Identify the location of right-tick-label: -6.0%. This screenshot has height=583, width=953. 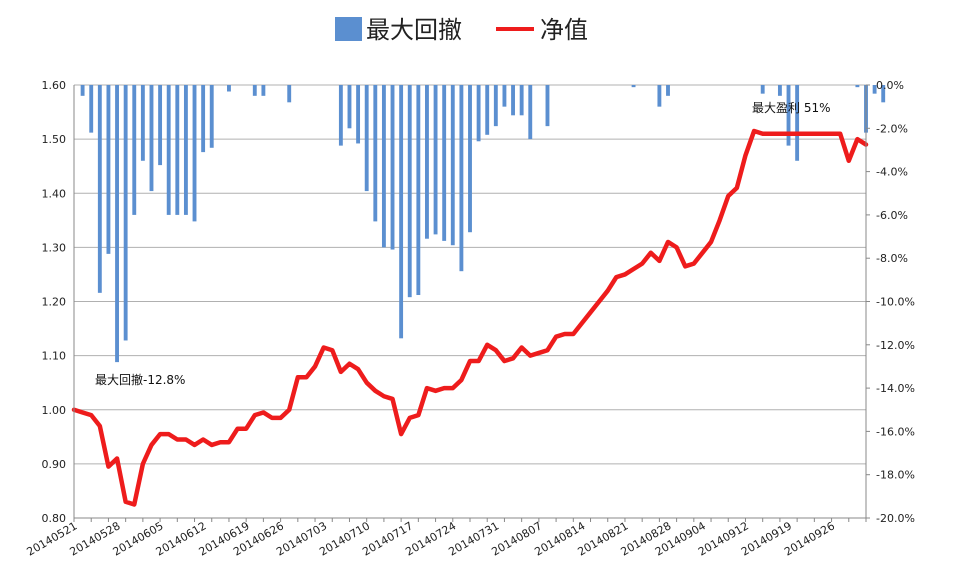
(892, 215).